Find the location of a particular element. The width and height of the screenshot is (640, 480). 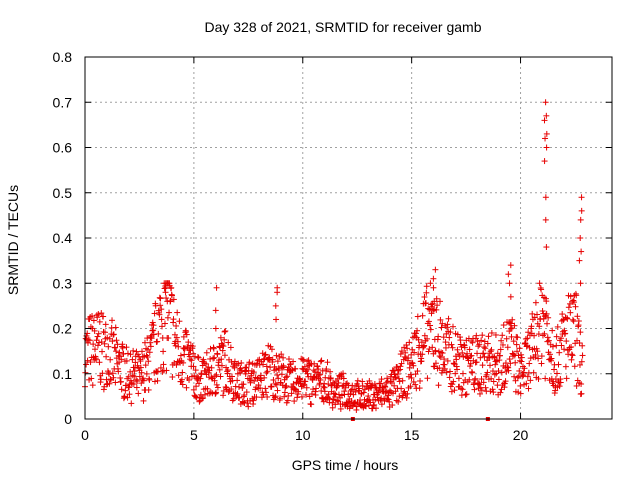

y-axis-label: SRMTID / TECUs is located at coordinates (13, 240).